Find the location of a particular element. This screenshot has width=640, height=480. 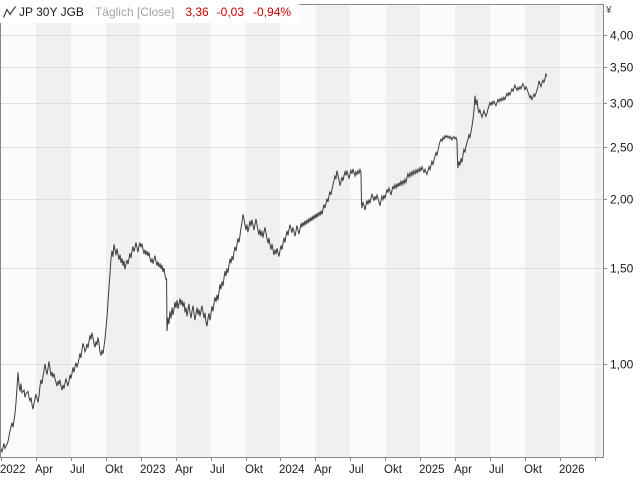

y-tick-label: 1,50 is located at coordinates (622, 269).